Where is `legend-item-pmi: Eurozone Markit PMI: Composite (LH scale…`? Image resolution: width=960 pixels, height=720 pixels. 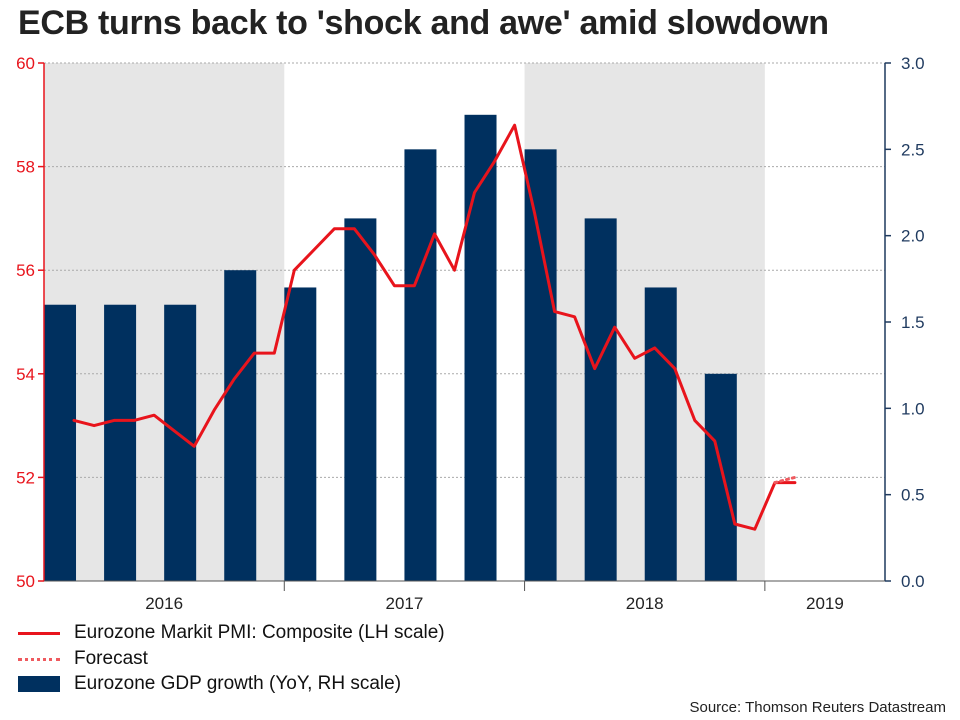
legend-item-pmi: Eurozone Markit PMI: Composite (LH scale… is located at coordinates (231, 633).